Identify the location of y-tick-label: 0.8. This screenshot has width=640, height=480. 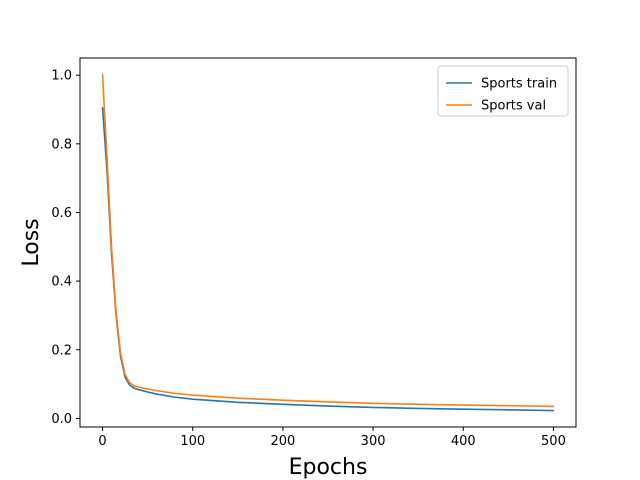
(61, 144).